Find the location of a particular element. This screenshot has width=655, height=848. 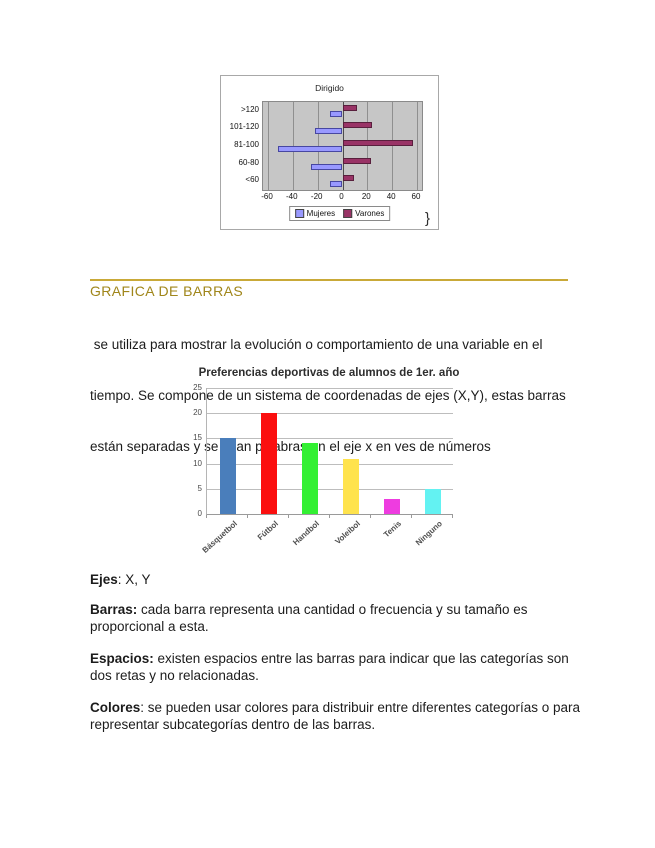

legend-label: Varones is located at coordinates (370, 213).